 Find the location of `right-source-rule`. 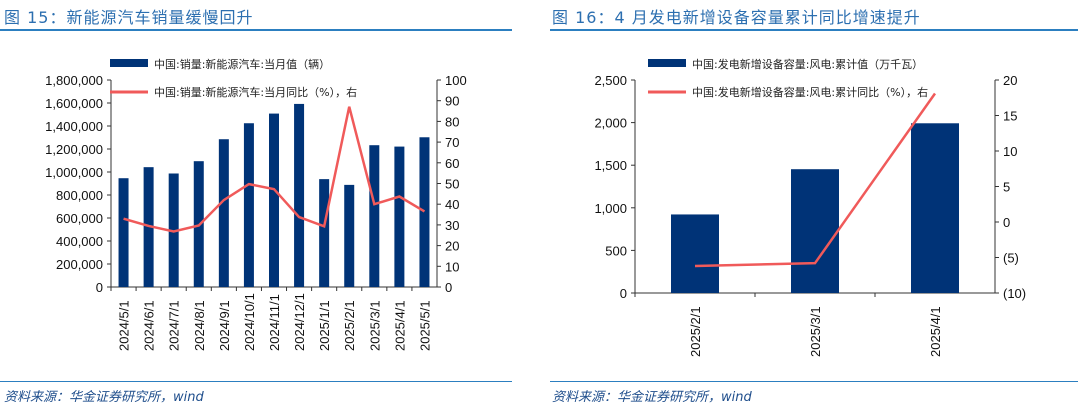

right-source-rule is located at coordinates (814, 381).